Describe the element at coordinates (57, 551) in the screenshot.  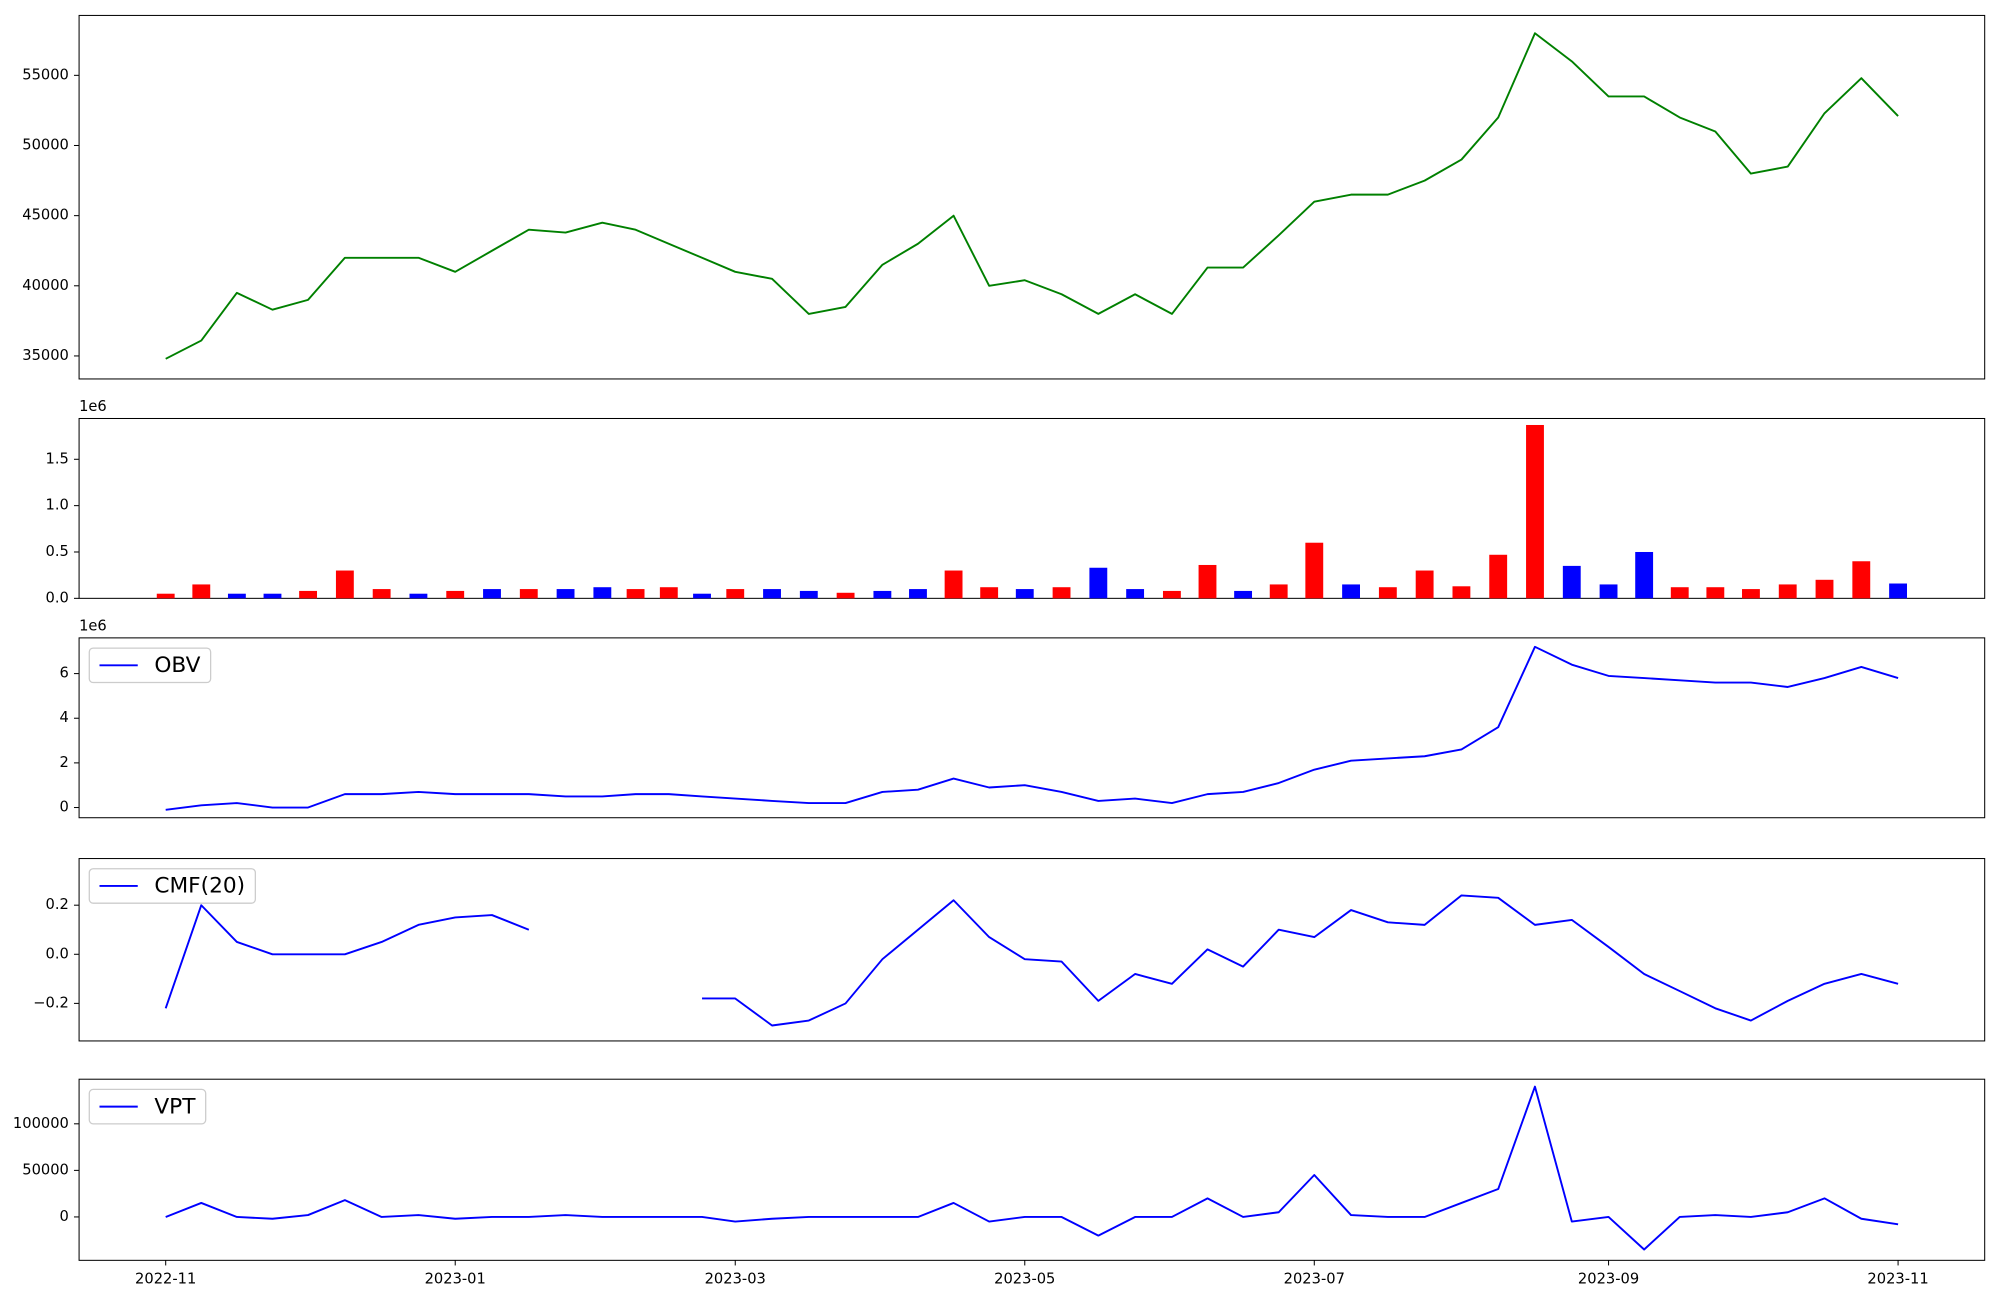
I see `y-tick-label: 0.5` at that location.